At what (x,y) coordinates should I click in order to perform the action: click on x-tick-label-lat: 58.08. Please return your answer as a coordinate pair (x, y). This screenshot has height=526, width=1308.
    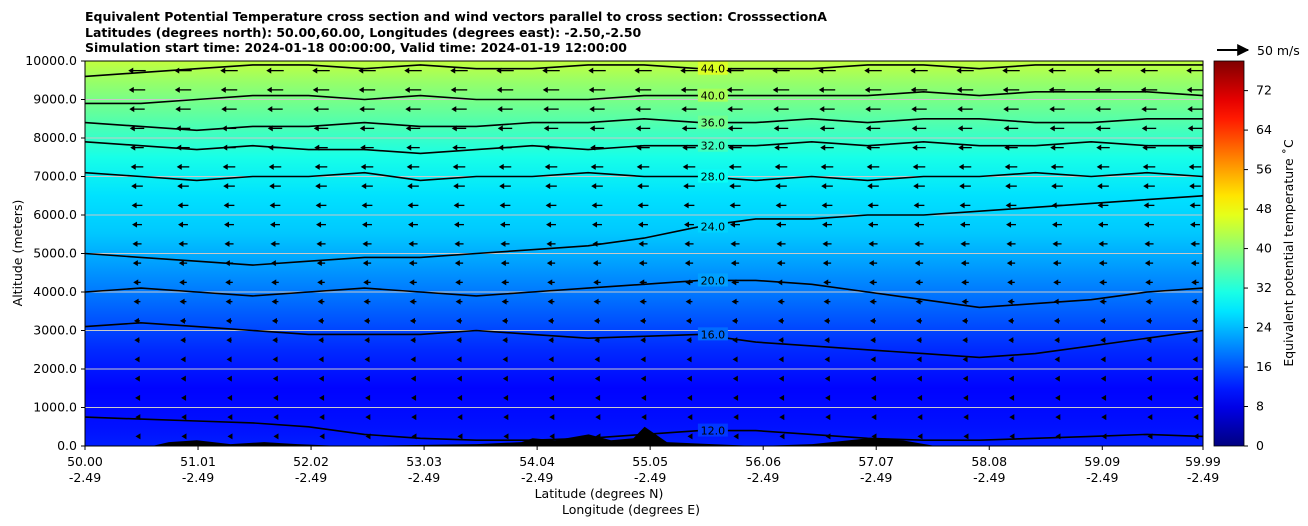
    Looking at the image, I should click on (989, 461).